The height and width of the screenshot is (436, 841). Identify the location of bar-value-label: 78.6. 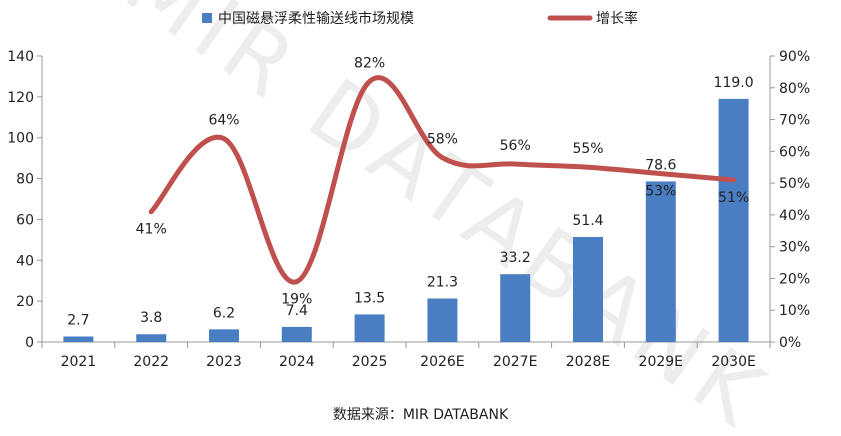
(660, 165).